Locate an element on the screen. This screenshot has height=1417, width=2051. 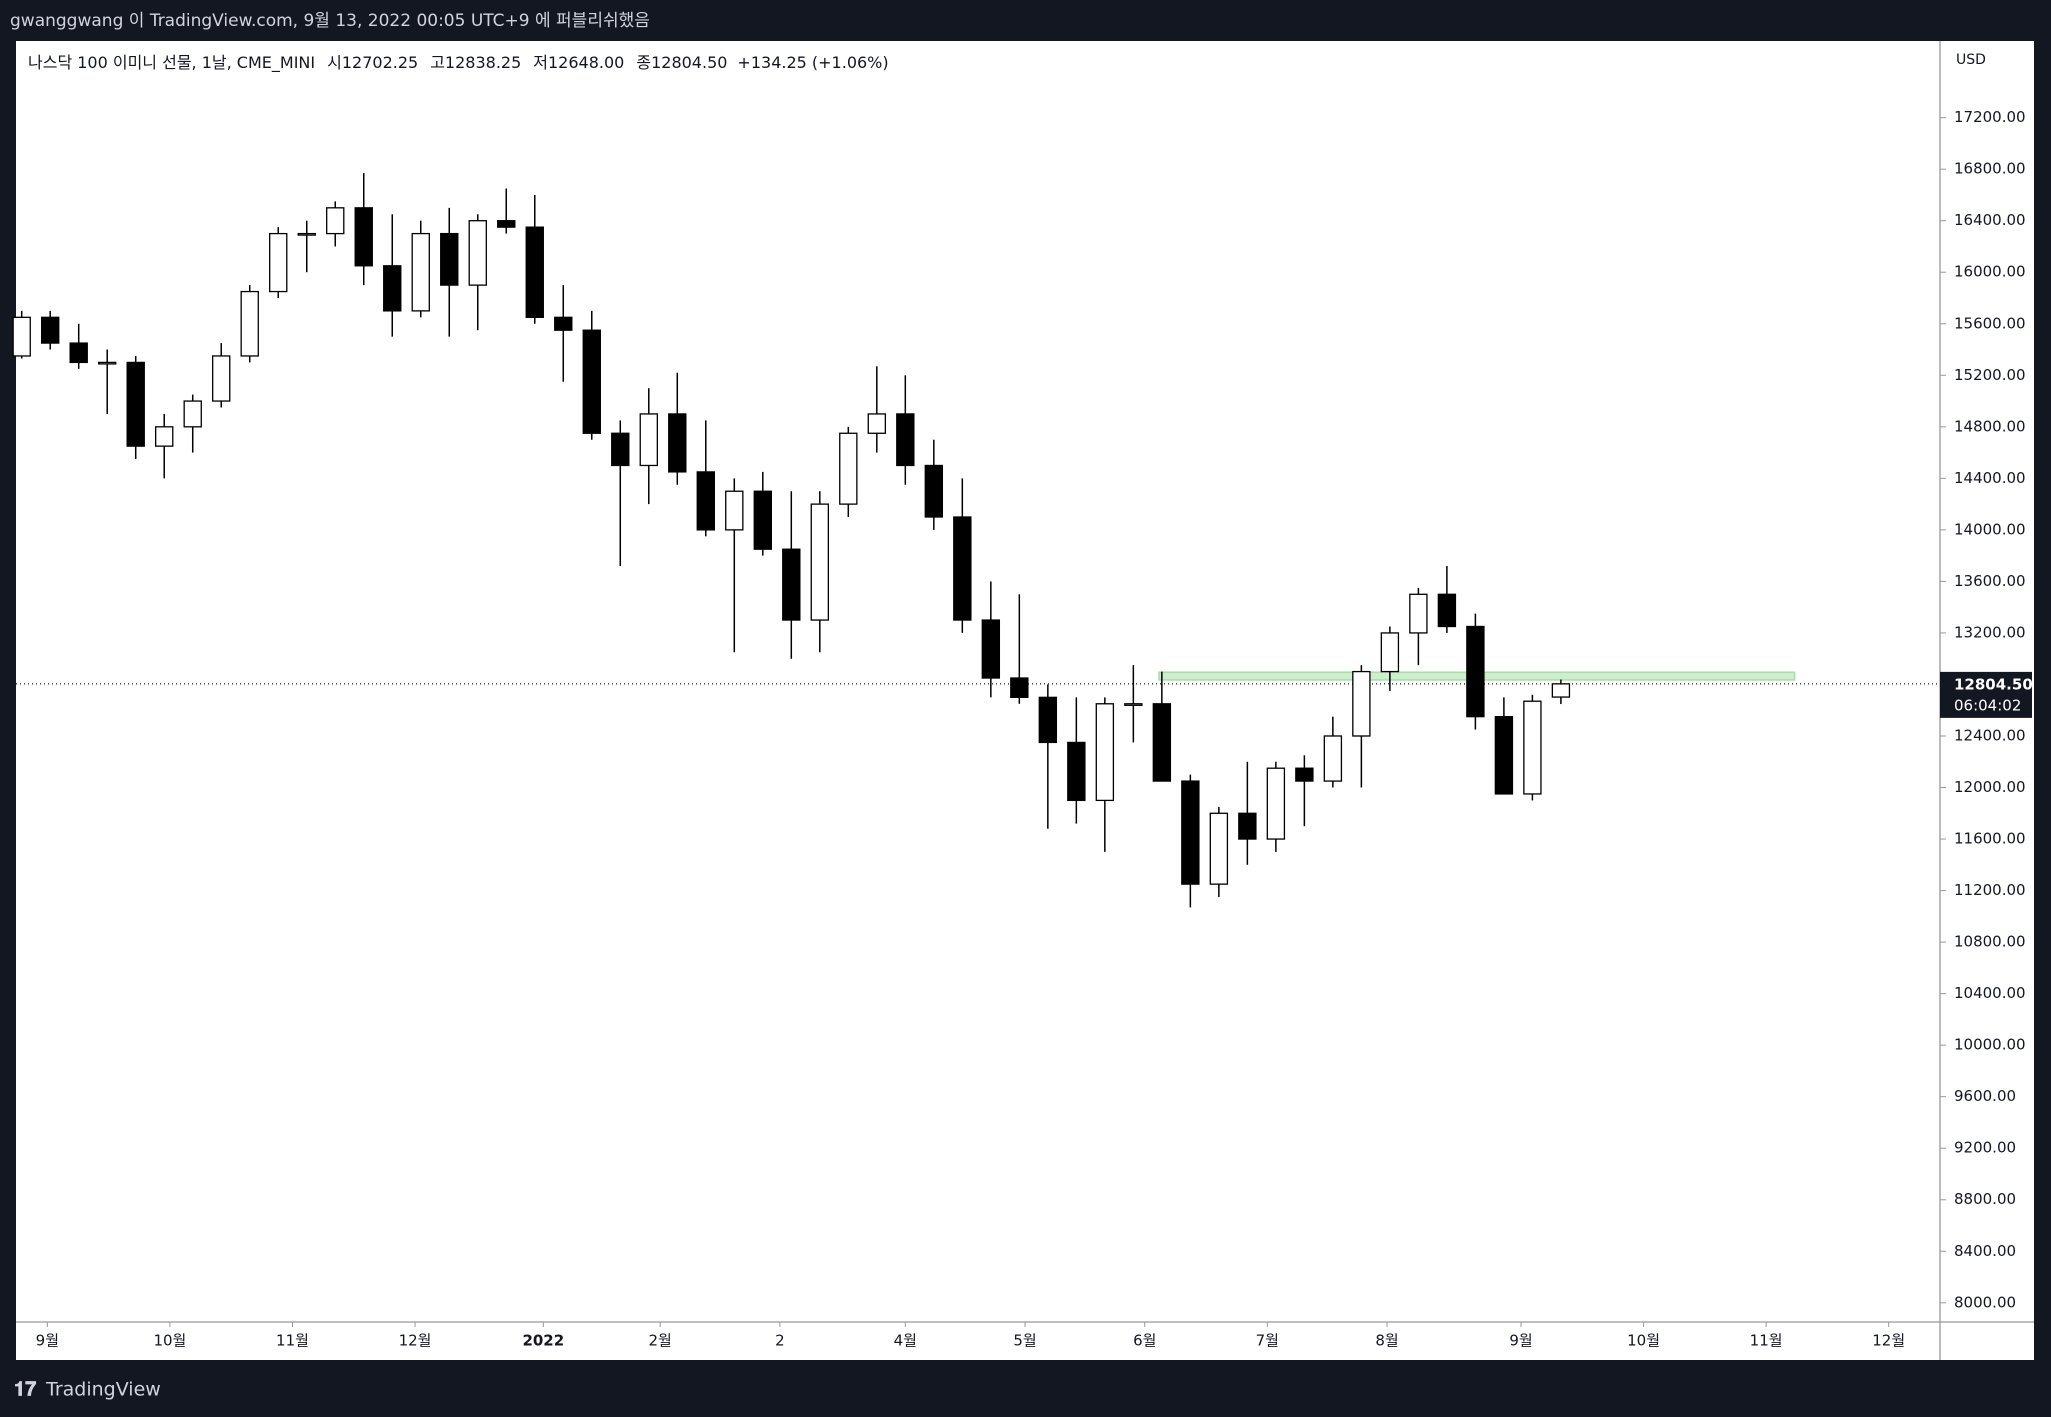
y-tick-label: 10800.00 is located at coordinates (1990, 942).